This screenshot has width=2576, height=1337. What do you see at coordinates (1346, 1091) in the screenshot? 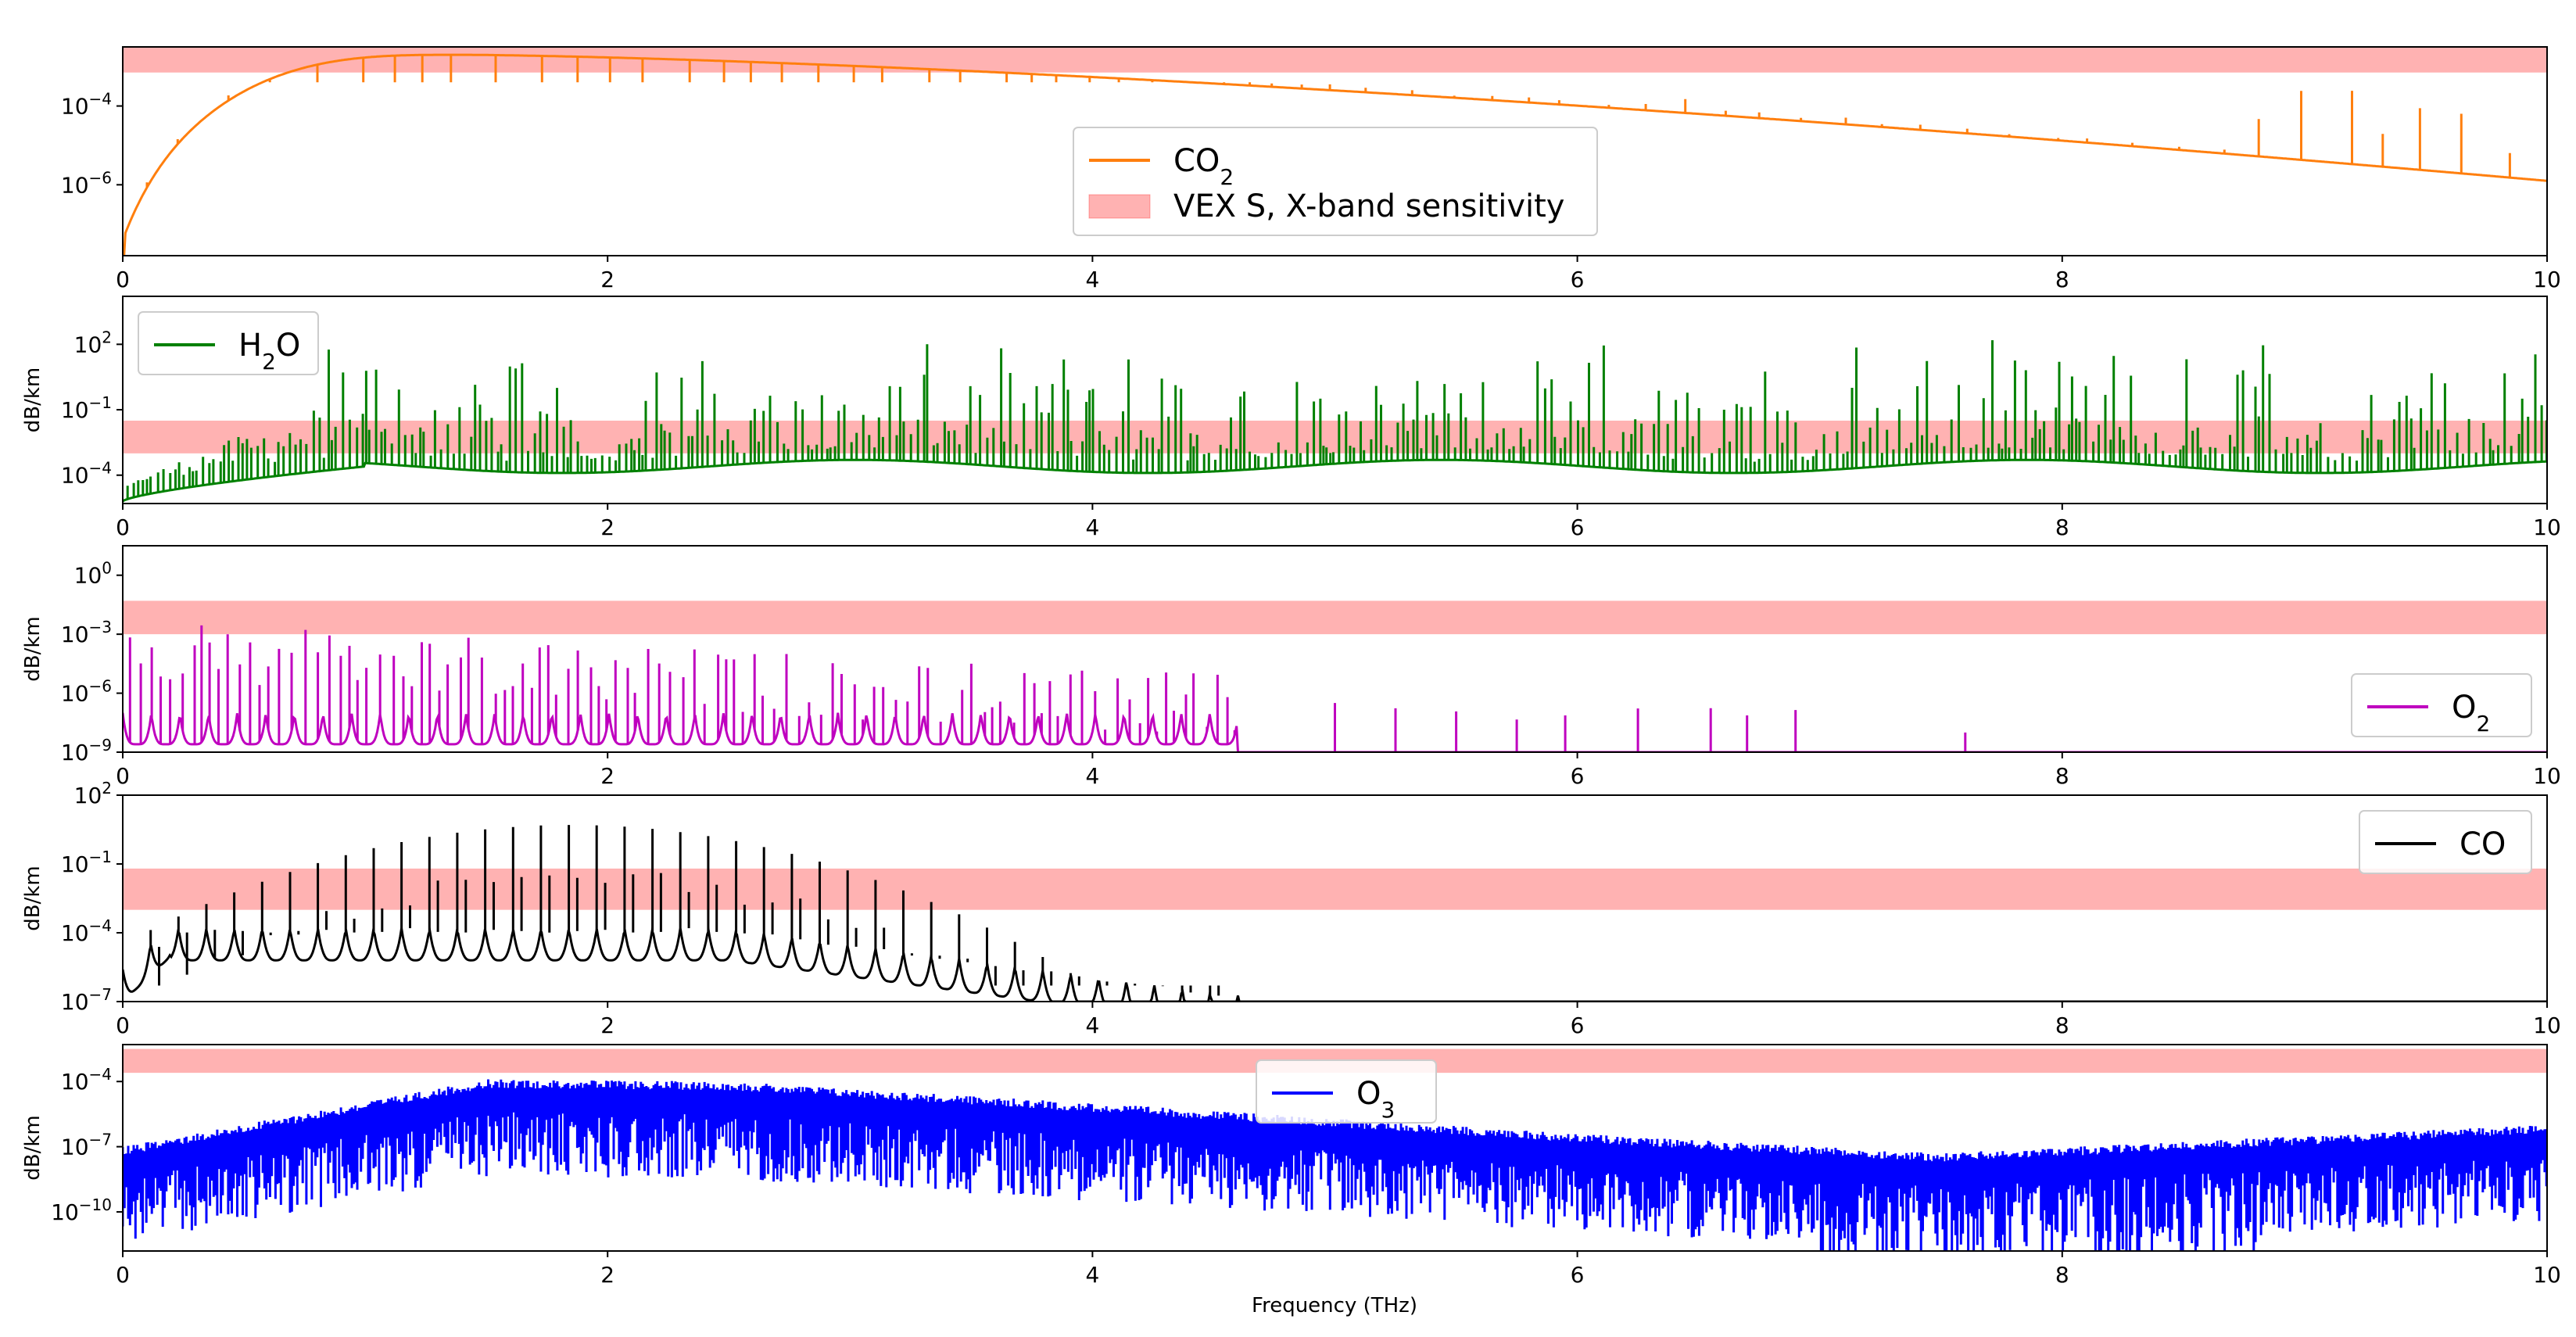
I see `legend: O3` at bounding box center [1346, 1091].